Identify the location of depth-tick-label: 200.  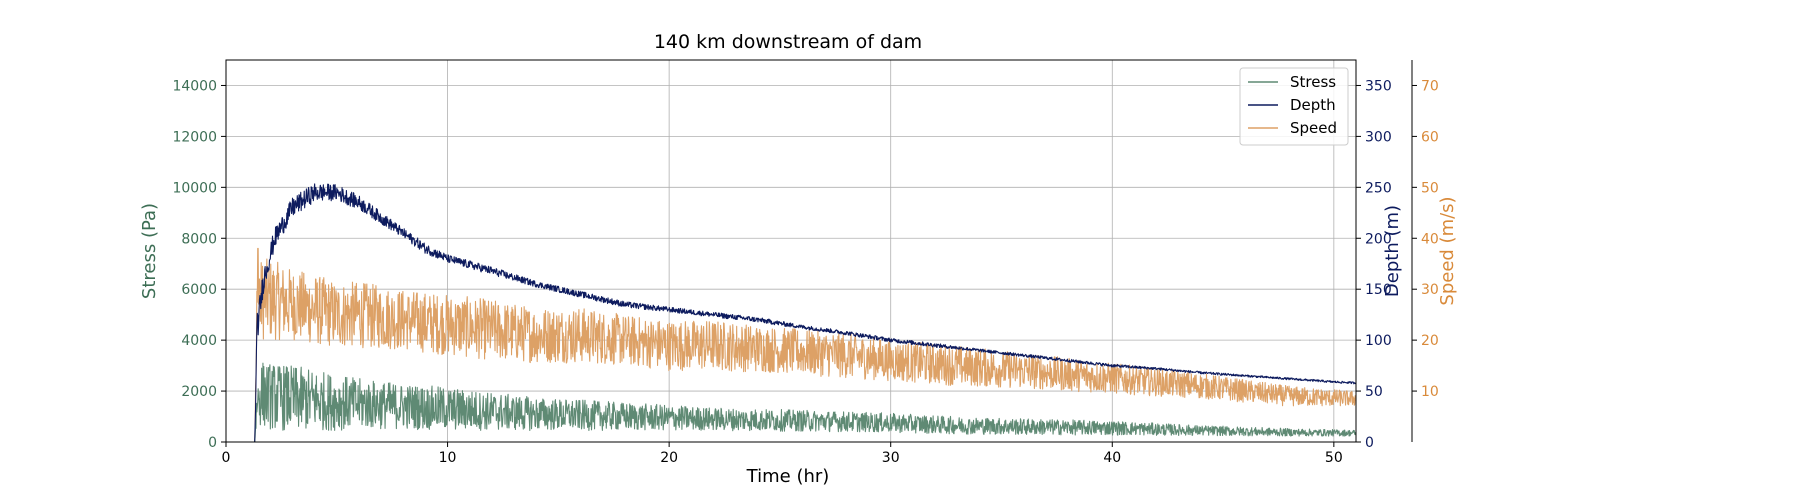
(1378, 239).